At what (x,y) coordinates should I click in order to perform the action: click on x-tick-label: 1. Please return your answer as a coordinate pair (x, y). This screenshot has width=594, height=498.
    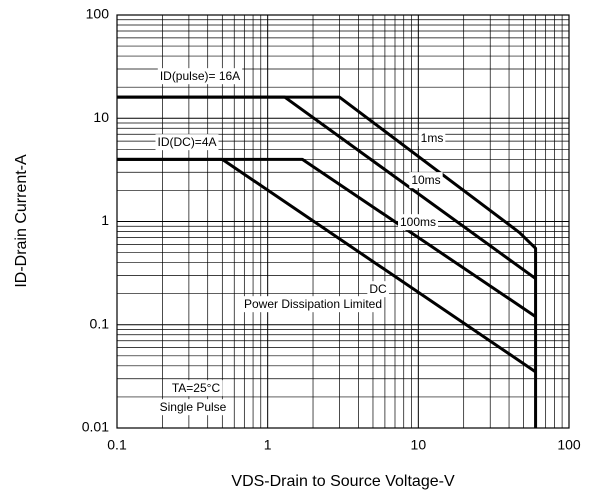
    Looking at the image, I should click on (268, 445).